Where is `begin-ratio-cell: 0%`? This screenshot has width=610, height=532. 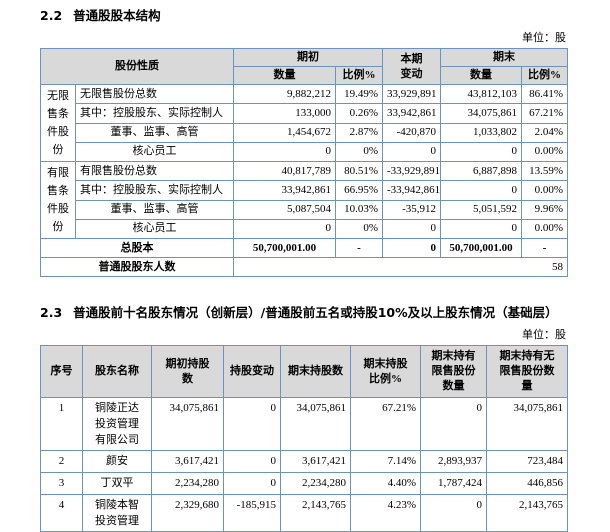 begin-ratio-cell: 0% is located at coordinates (359, 229).